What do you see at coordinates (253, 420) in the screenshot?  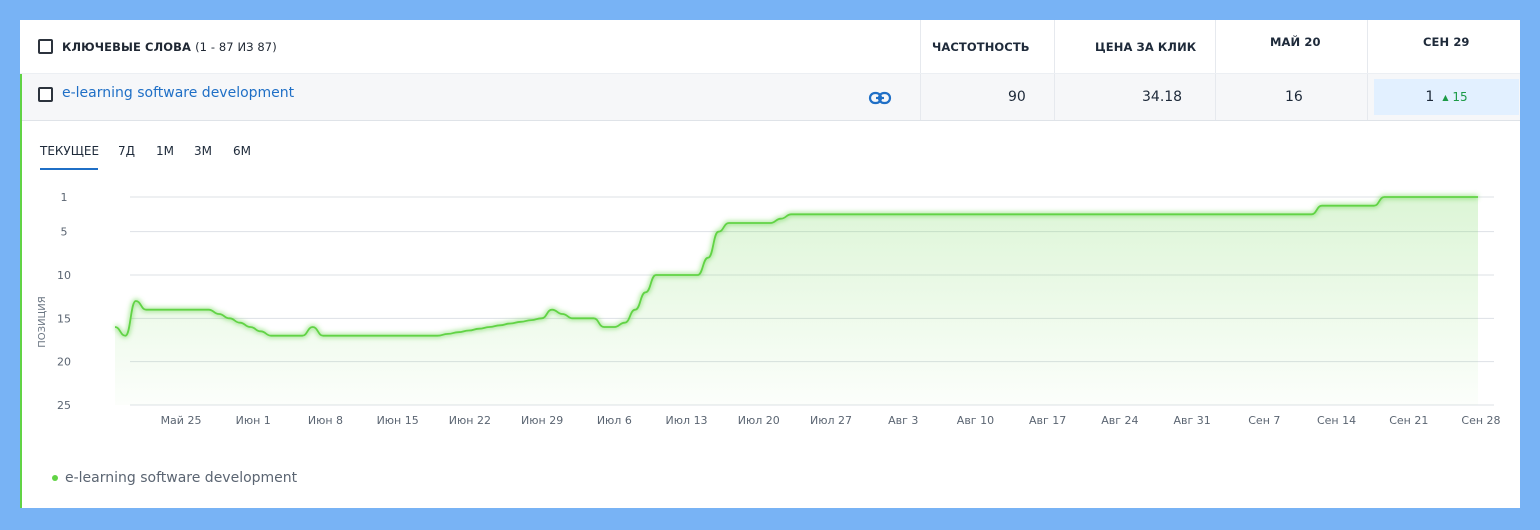 I see `x-tick-label: Июн 1` at bounding box center [253, 420].